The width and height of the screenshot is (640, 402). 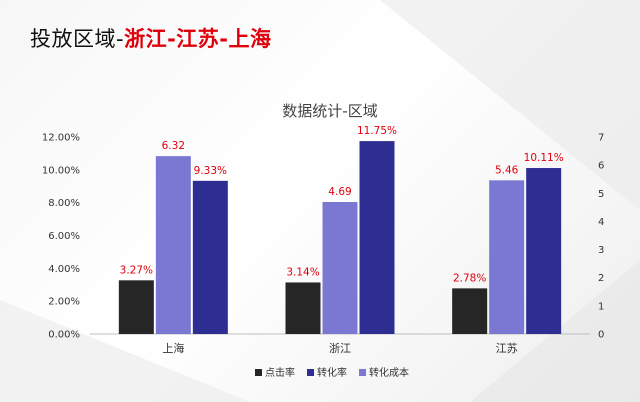 I want to click on legend-label: 点击率, so click(x=280, y=372).